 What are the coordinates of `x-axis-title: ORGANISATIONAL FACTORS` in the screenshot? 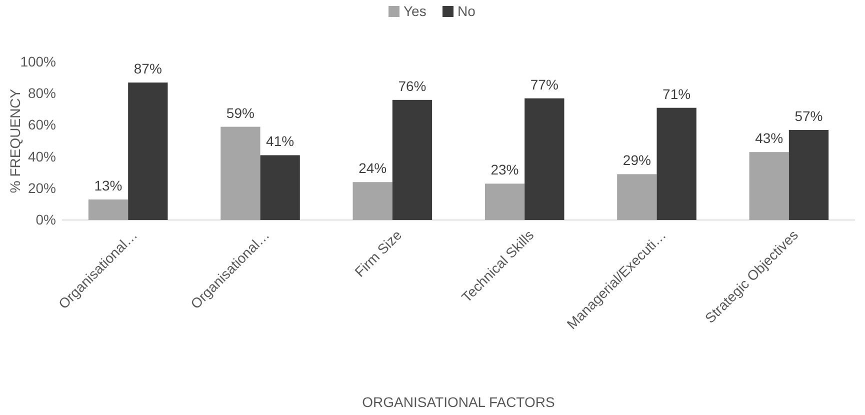 It's located at (458, 402).